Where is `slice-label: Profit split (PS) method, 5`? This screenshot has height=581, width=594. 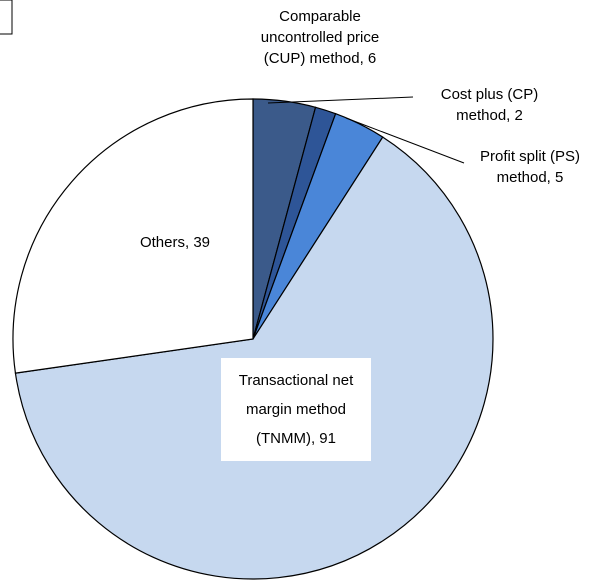 slice-label: Profit split (PS) method, 5 is located at coordinates (530, 167).